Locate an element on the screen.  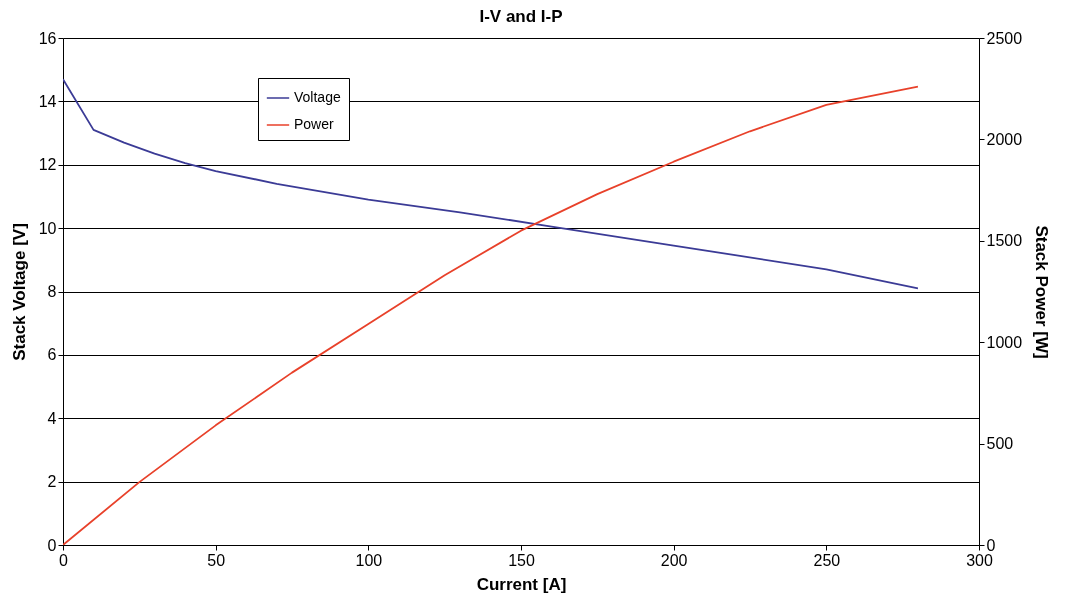
y-tick-label: 12 is located at coordinates (47, 165).